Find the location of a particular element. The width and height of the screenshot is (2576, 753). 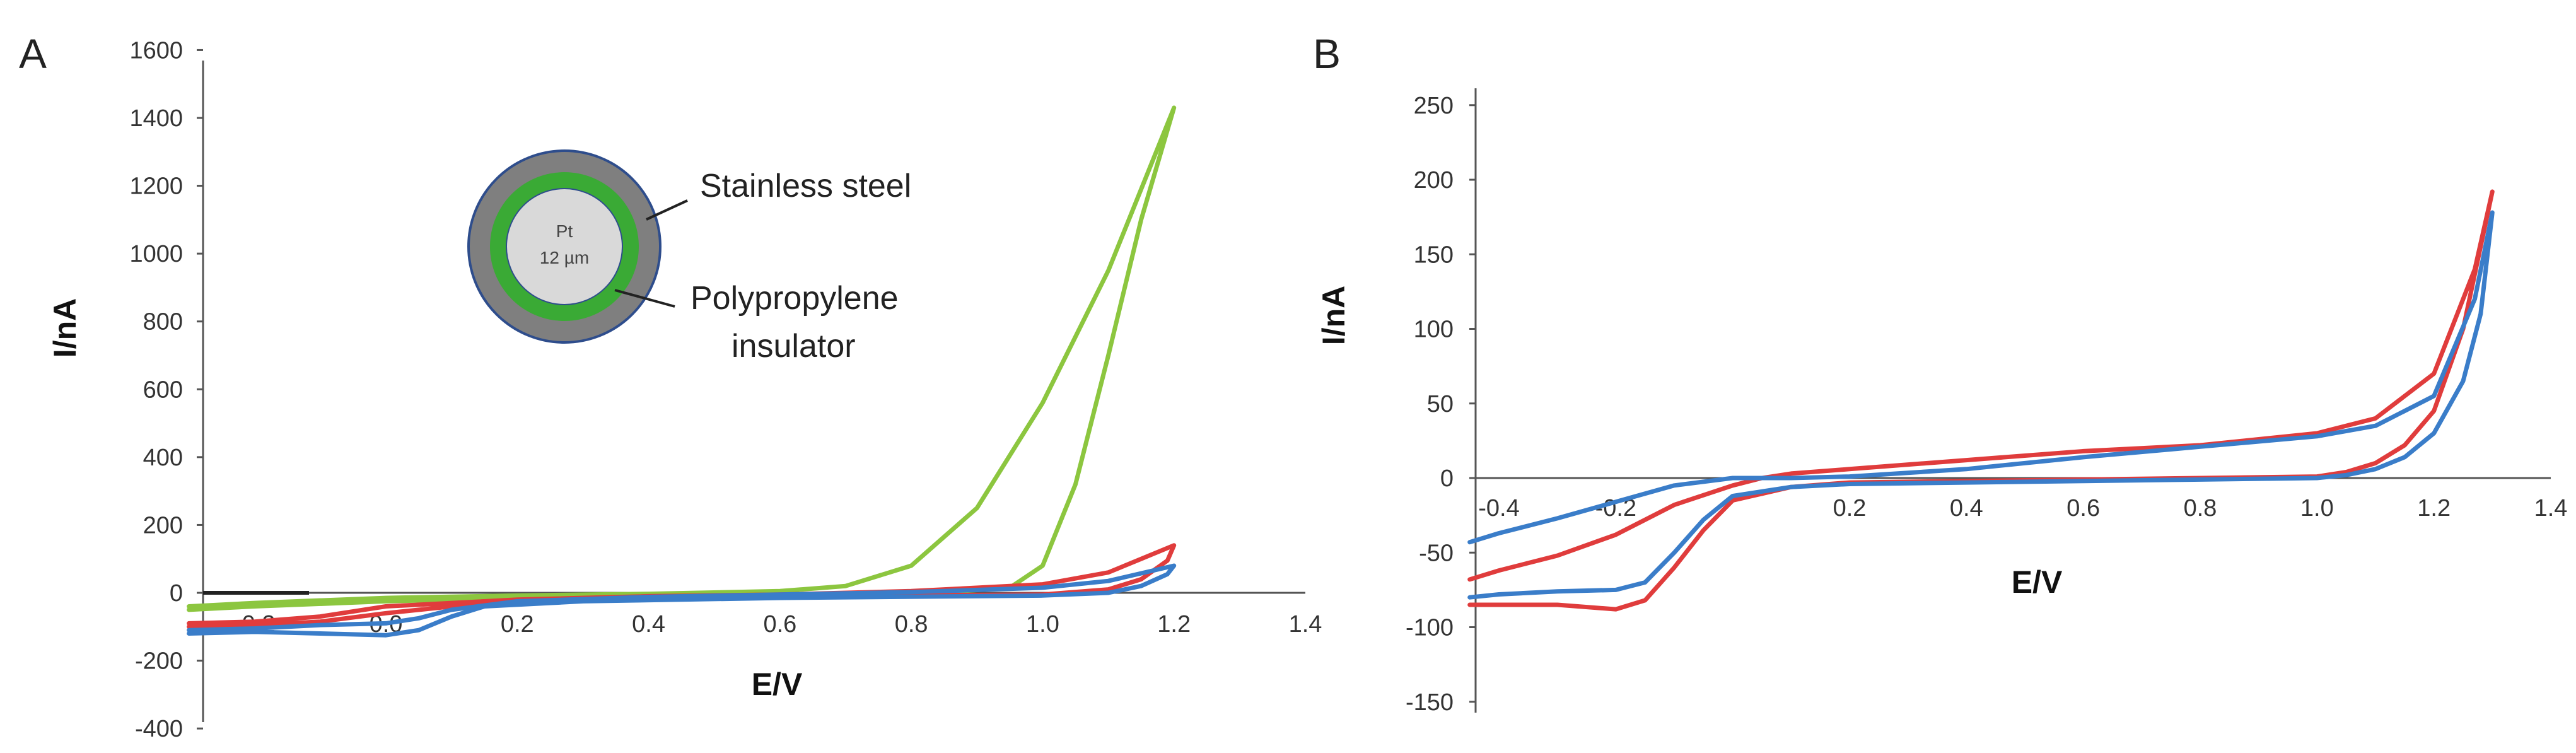

panel-b-x-tick-labels: -0.4 -0.2 0.2 0.4 0.6 0.8 1.0 1.2 1.4 is located at coordinates (2023, 508).